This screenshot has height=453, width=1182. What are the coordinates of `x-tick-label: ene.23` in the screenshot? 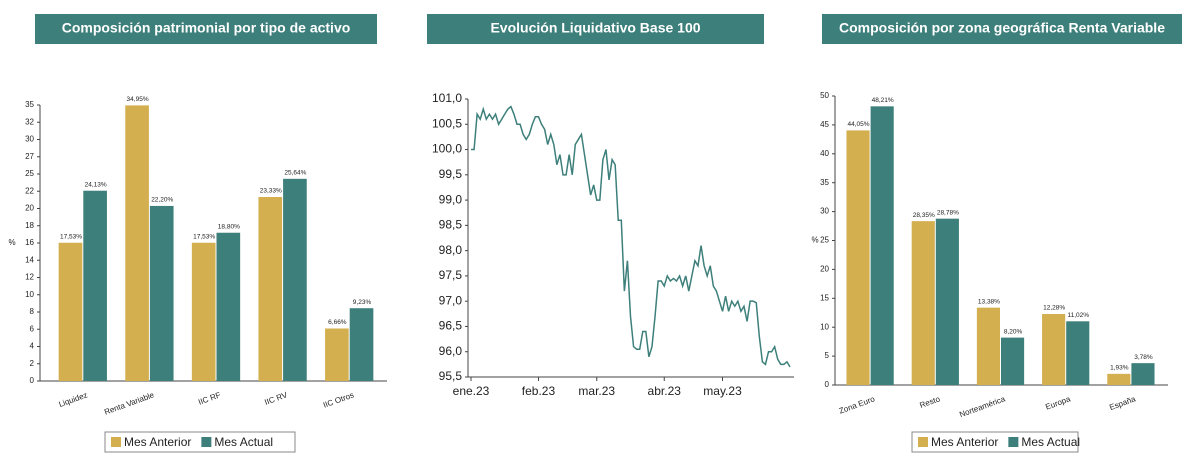 It's located at (471, 391).